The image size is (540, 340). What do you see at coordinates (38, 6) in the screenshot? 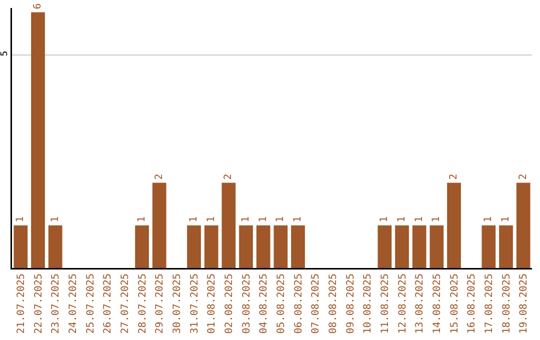
I see `data-label: 6` at bounding box center [38, 6].